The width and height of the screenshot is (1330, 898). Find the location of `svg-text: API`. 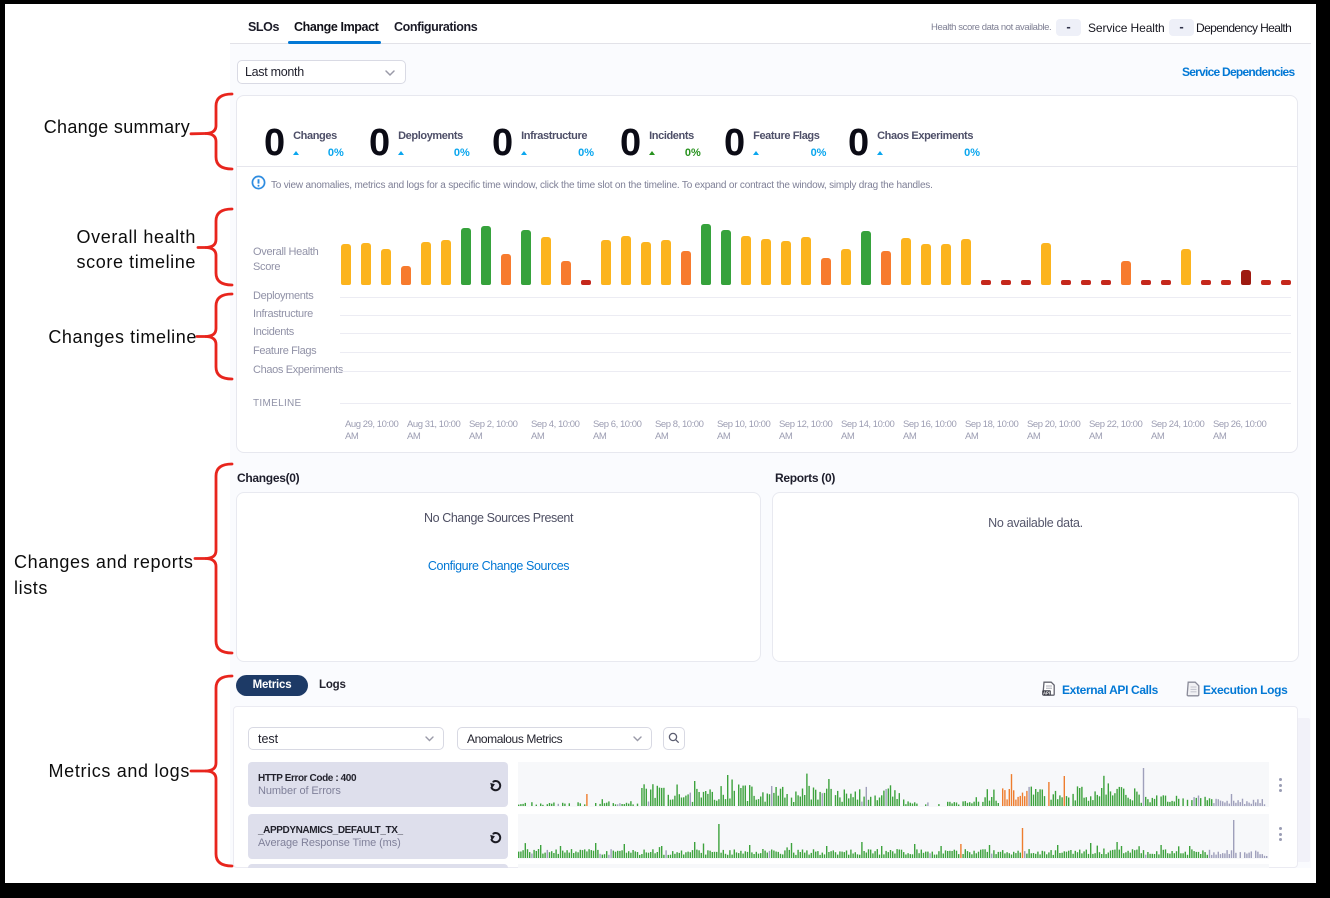

svg-text: API is located at coordinates (1046, 692).